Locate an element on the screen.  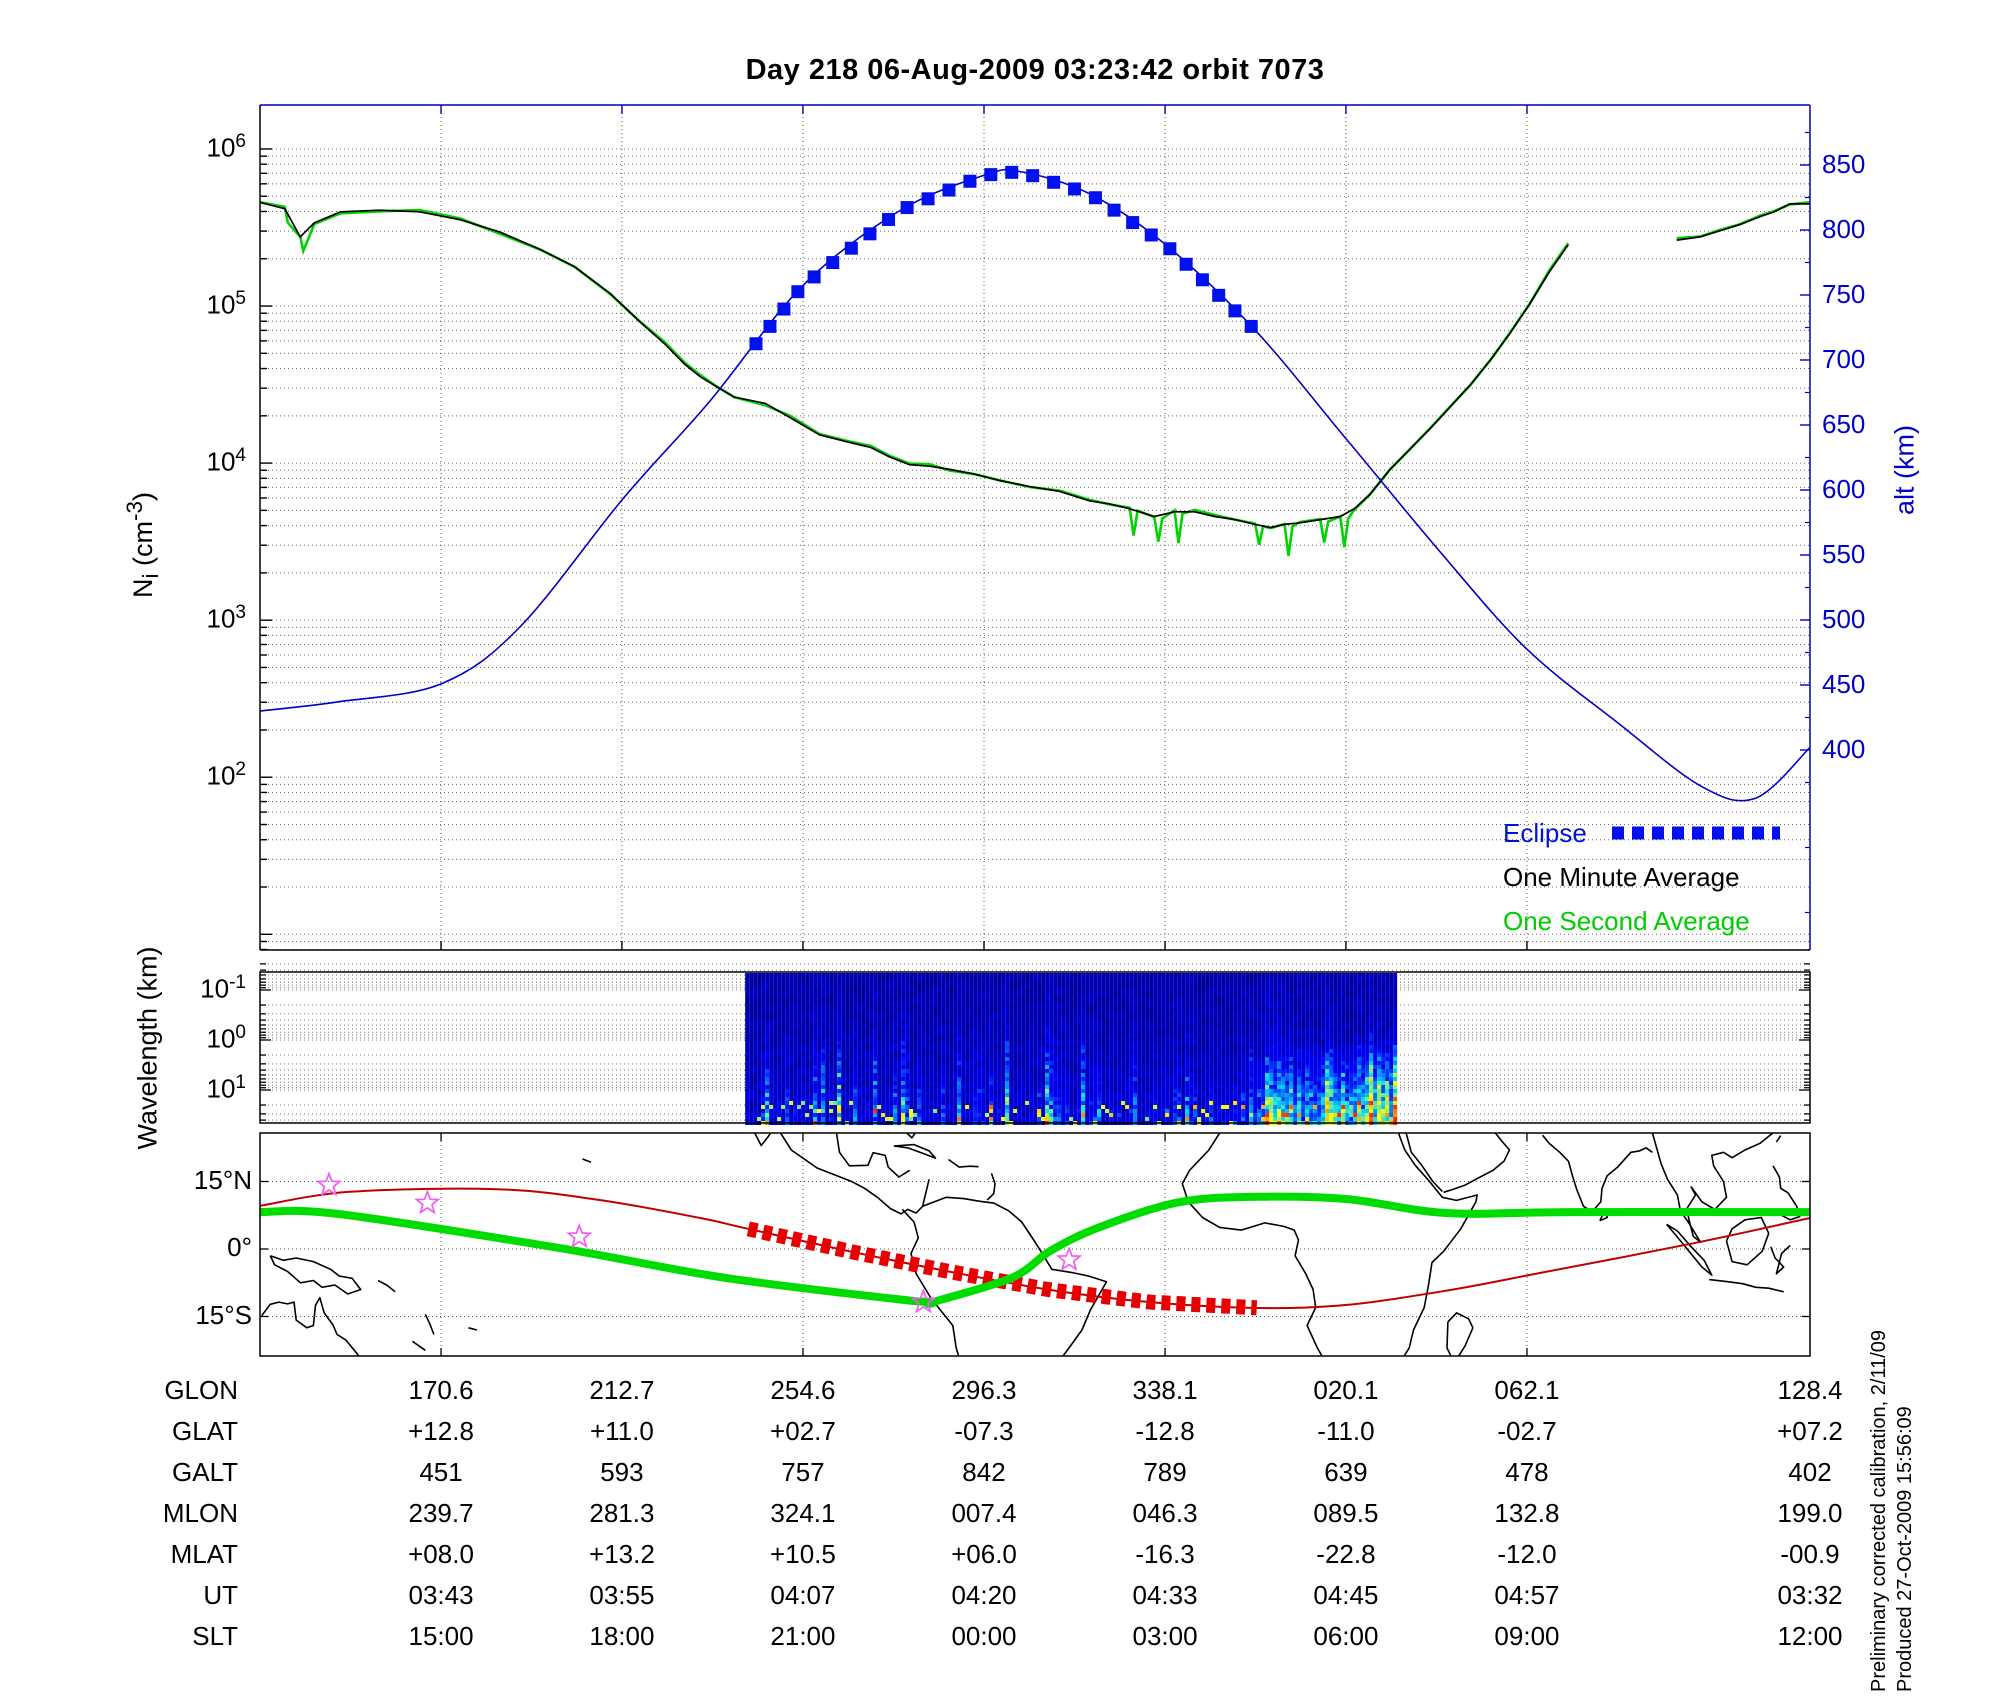
axis-tick-10e0: 10⁰ is located at coordinates (226, 1038).